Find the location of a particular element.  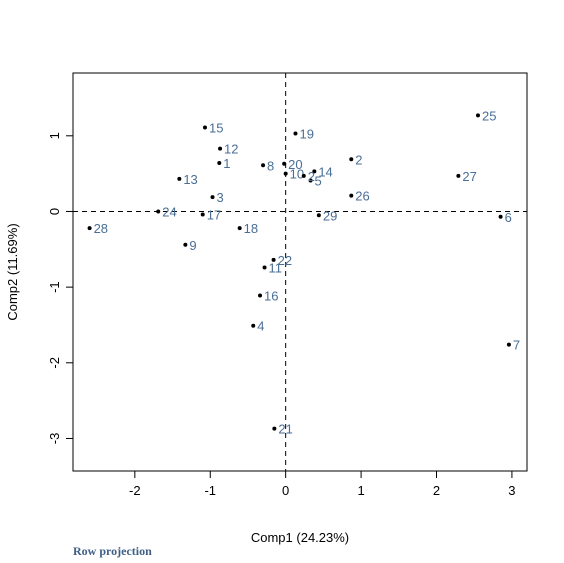

point-label: 18 is located at coordinates (251, 228).